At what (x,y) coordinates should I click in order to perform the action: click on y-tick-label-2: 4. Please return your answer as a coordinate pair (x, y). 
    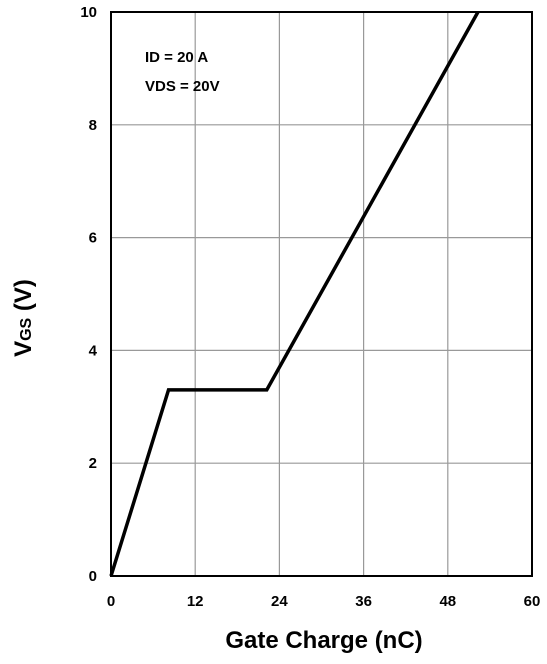
    Looking at the image, I should click on (93, 350).